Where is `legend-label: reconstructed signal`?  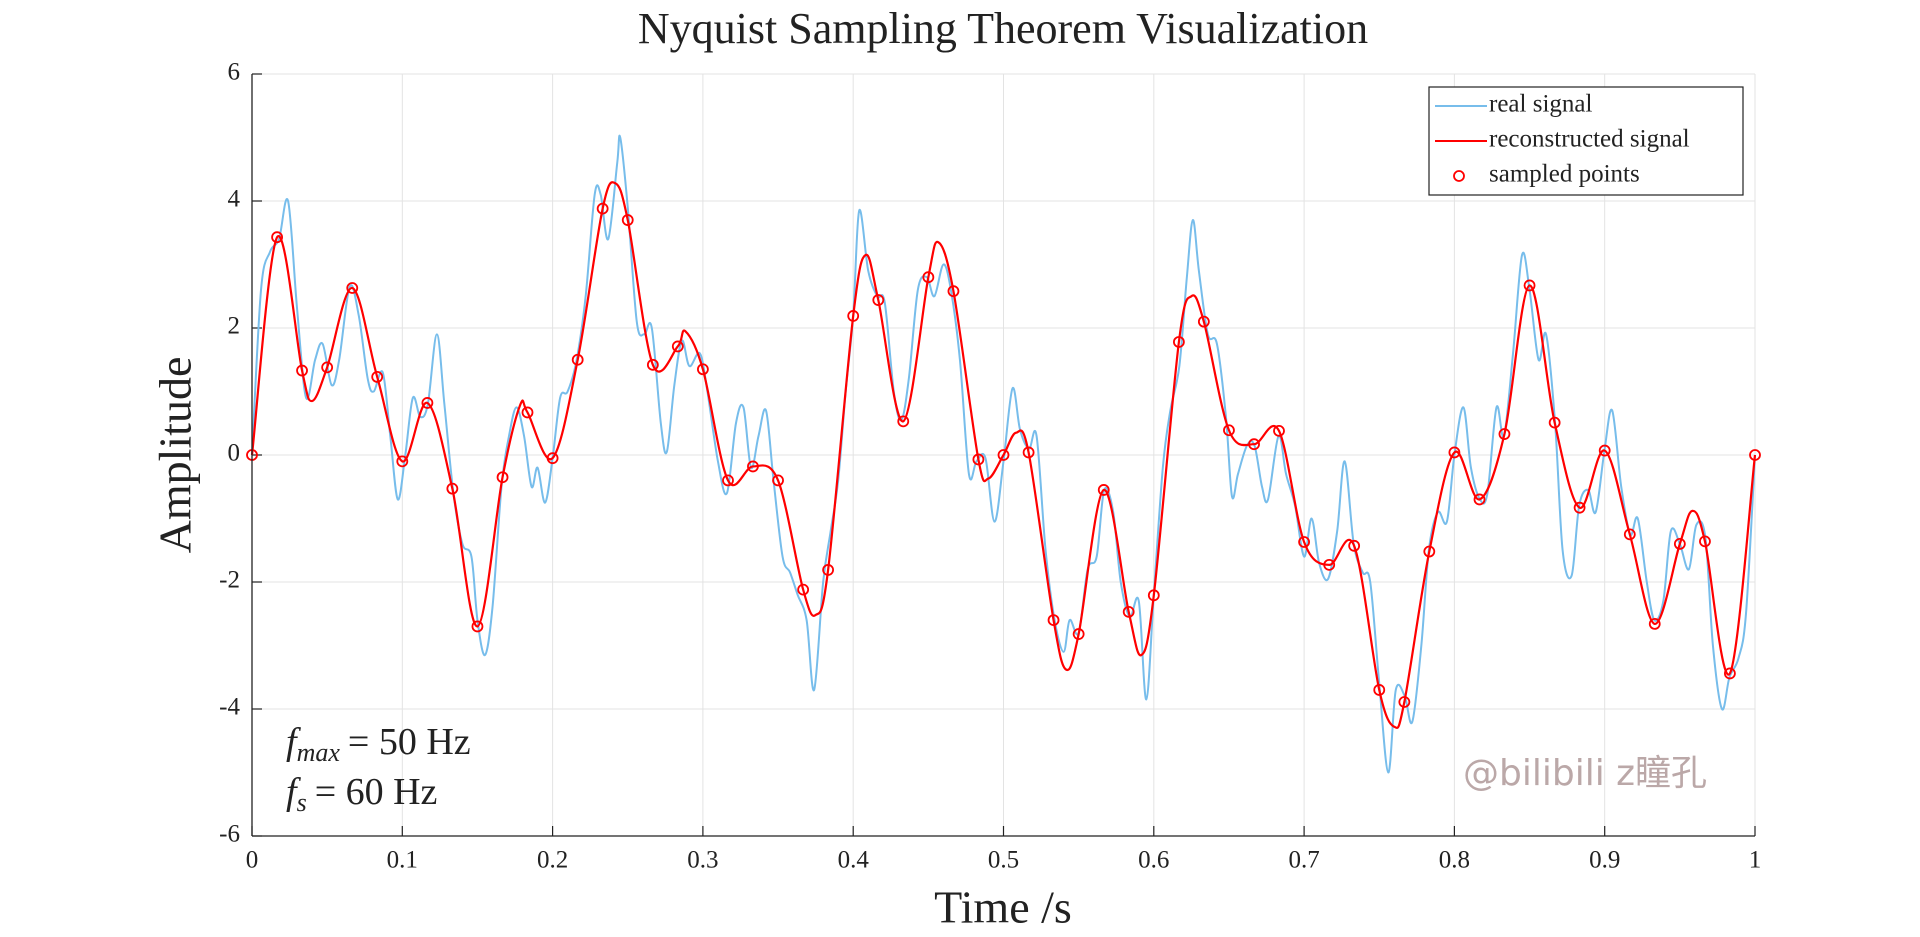 legend-label: reconstructed signal is located at coordinates (1589, 139).